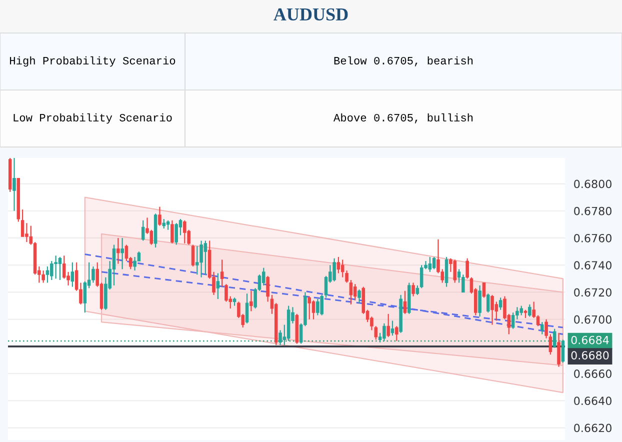  Describe the element at coordinates (593, 265) in the screenshot. I see `y-tick-label: 0.6740` at that location.